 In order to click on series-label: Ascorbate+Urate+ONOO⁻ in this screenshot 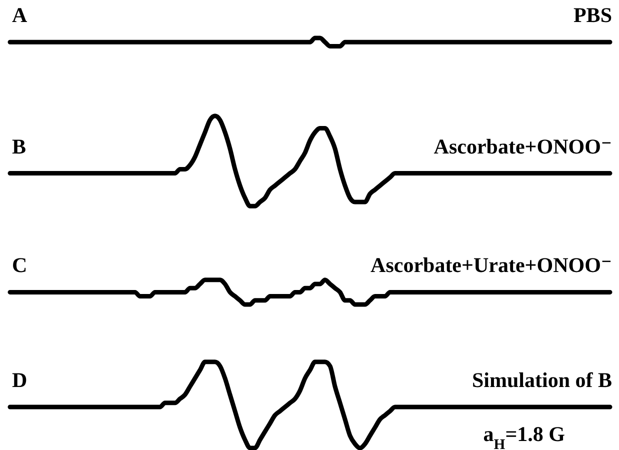, I will do `click(491, 265)`.